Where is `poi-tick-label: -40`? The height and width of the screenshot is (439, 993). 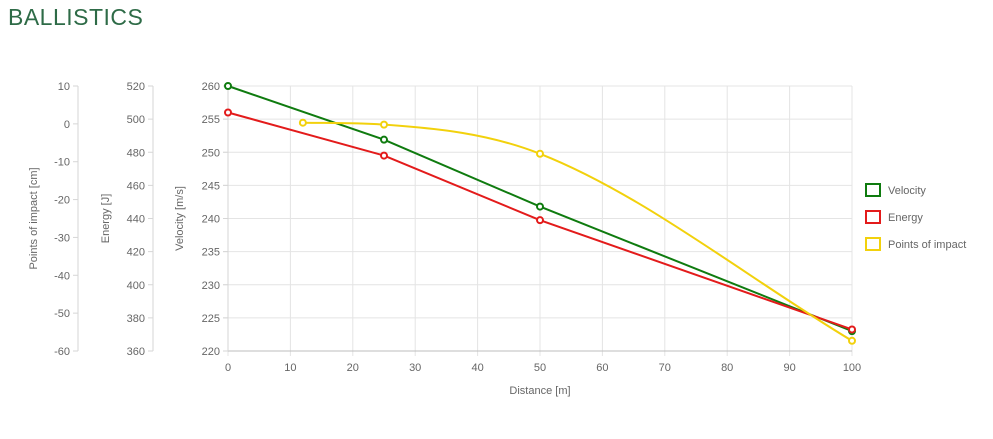 poi-tick-label: -40 is located at coordinates (62, 276).